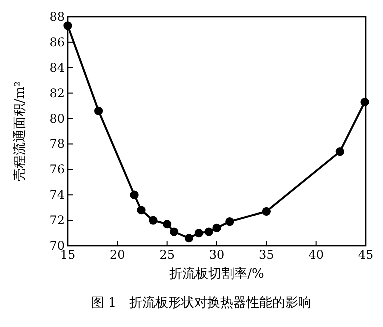  I want to click on x-tick-label: 45, so click(366, 255).